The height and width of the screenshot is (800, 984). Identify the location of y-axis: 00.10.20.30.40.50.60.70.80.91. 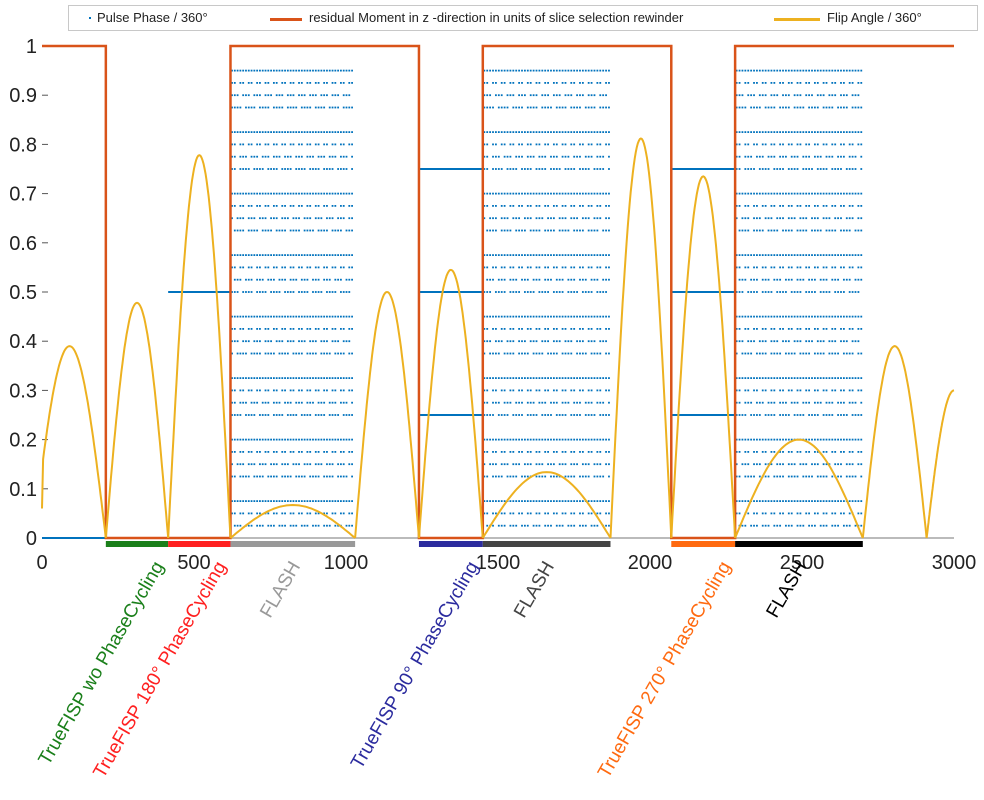
(28, 293).